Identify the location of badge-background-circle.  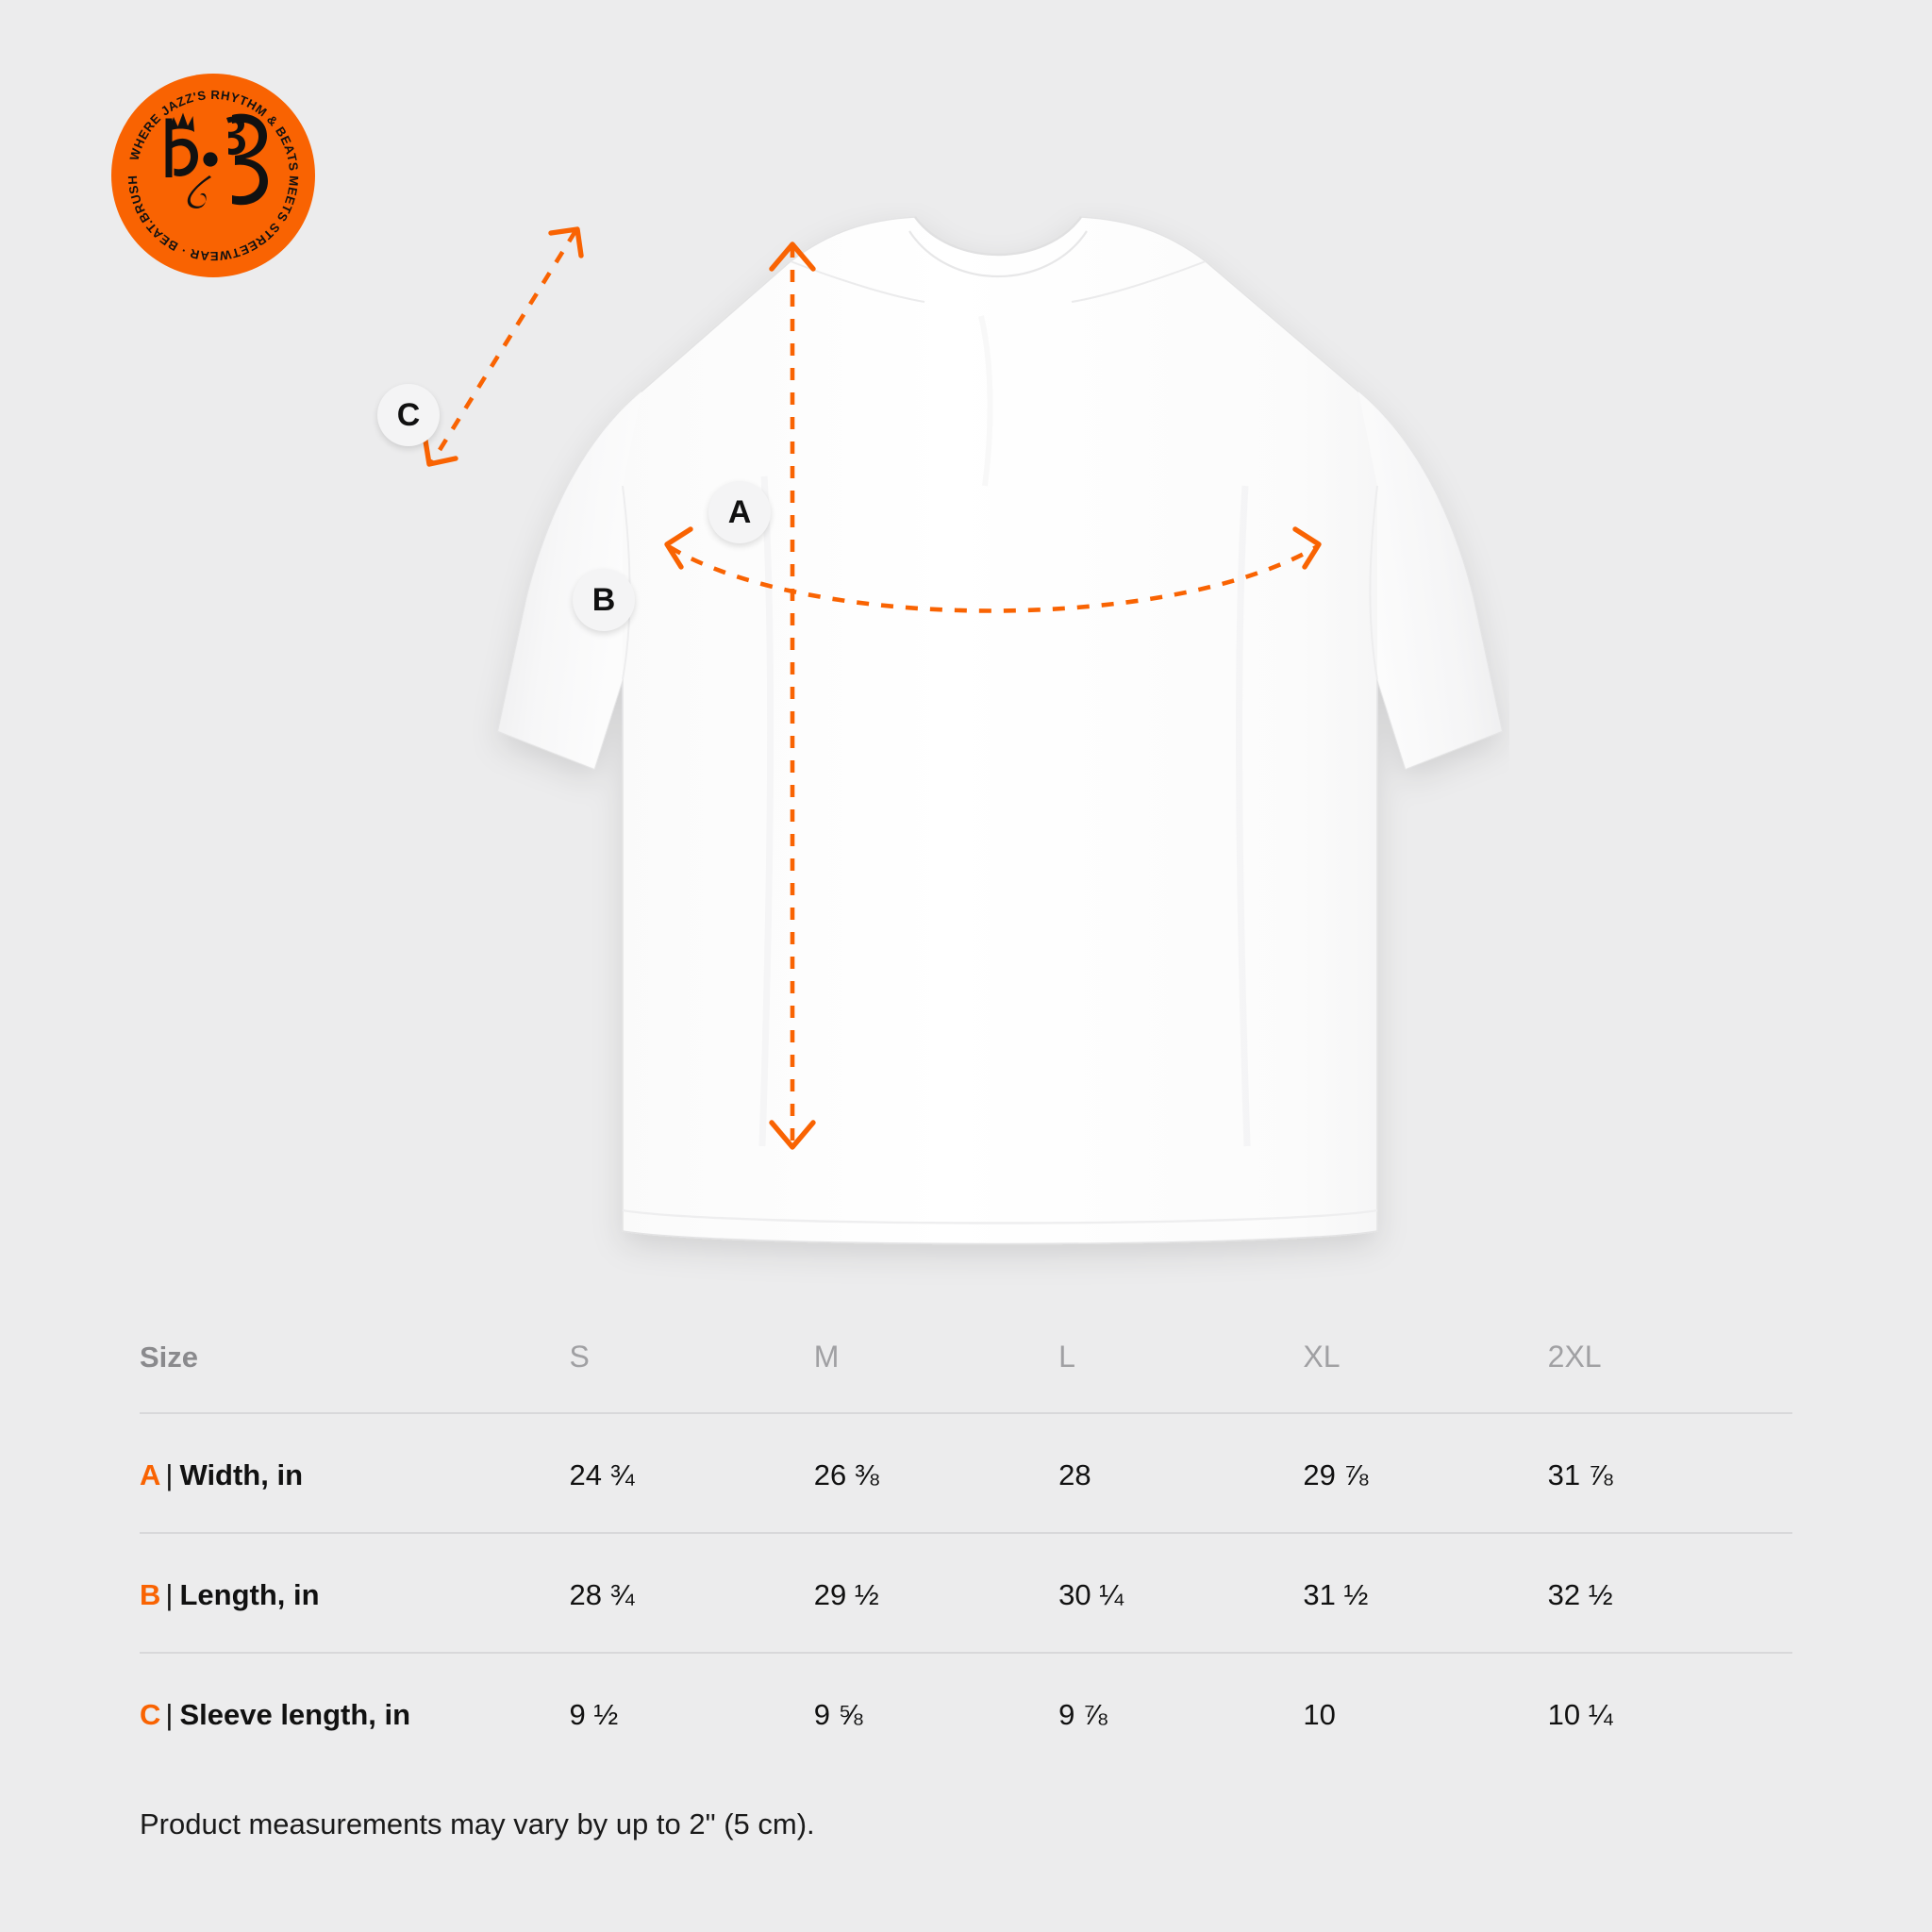
(213, 175).